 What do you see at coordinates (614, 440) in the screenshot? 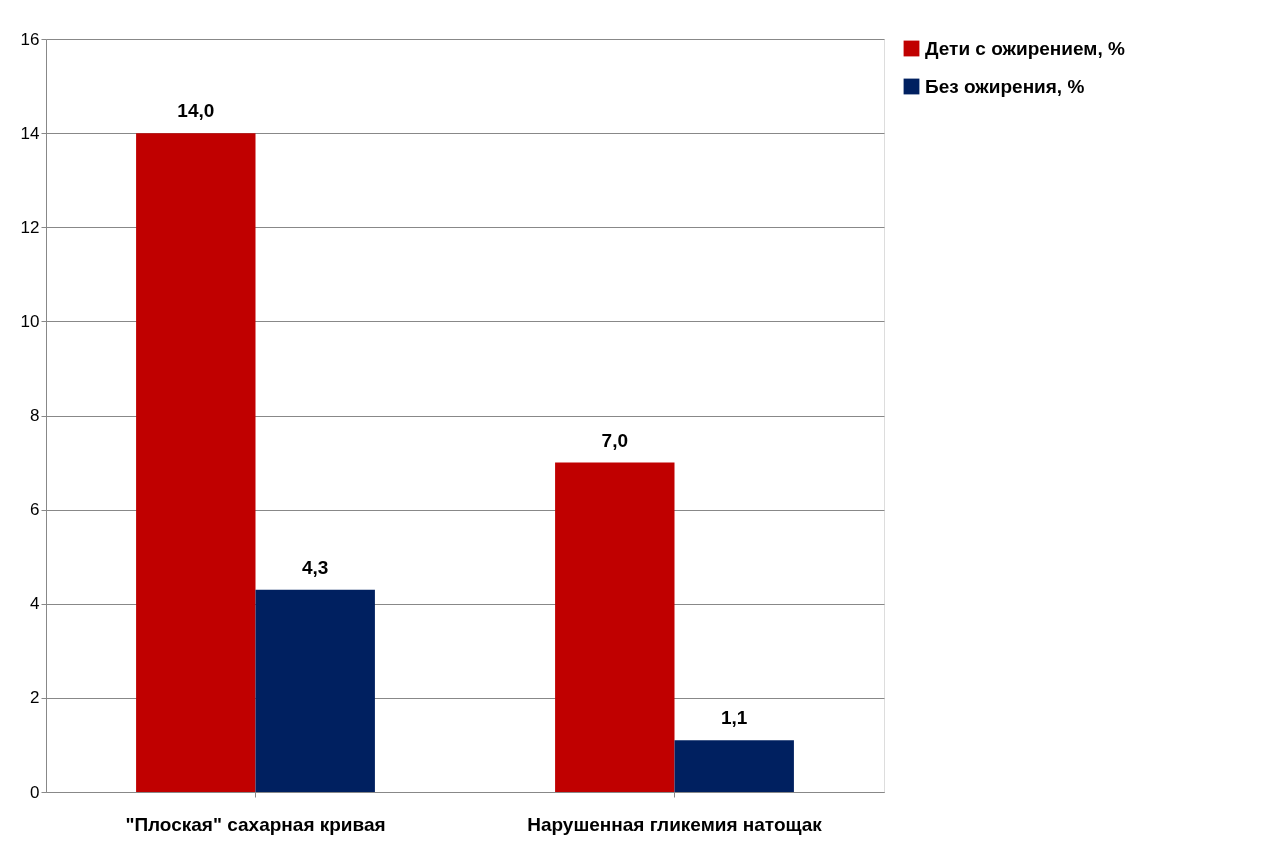
I see `data-label: 7,0` at bounding box center [614, 440].